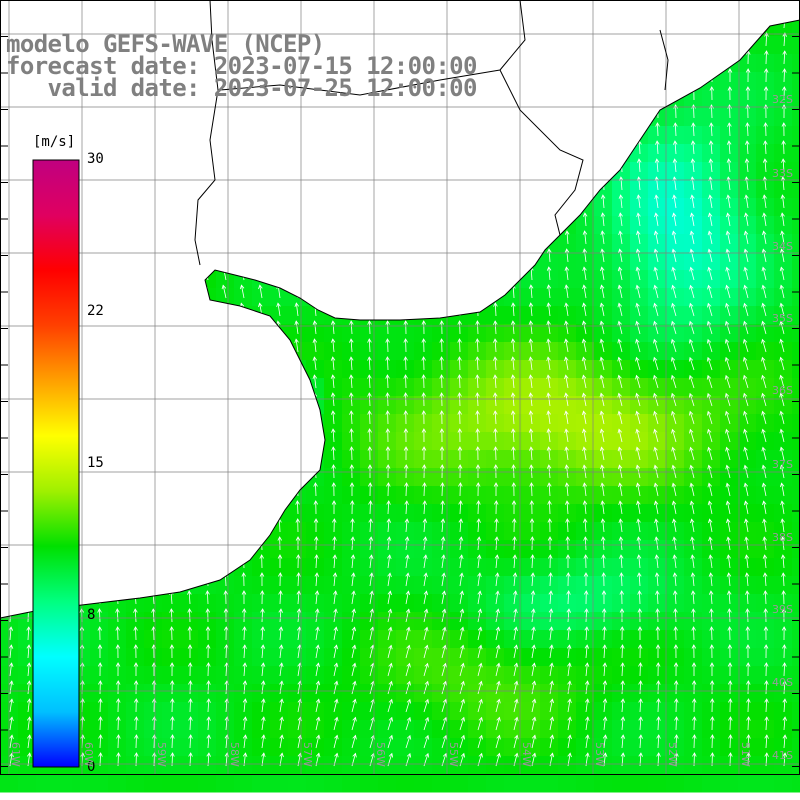 The image size is (800, 800). Describe the element at coordinates (782, 537) in the screenshot. I see `lat-label: 38S` at that location.